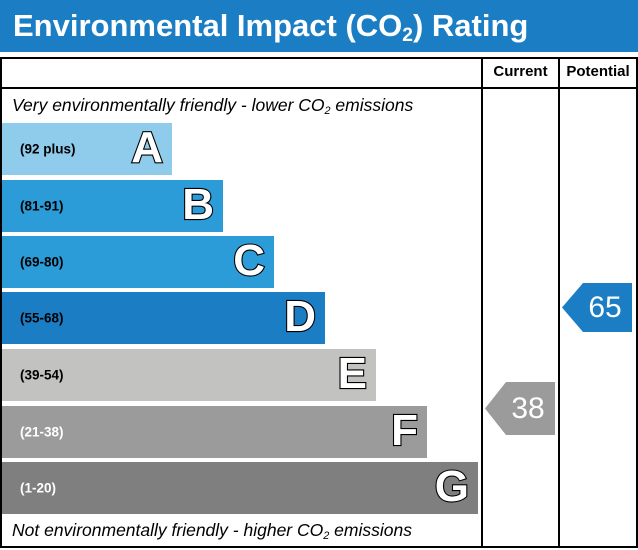 The width and height of the screenshot is (638, 550). Describe the element at coordinates (87, 149) in the screenshot. I see `band-a: (92 plus) A` at that location.